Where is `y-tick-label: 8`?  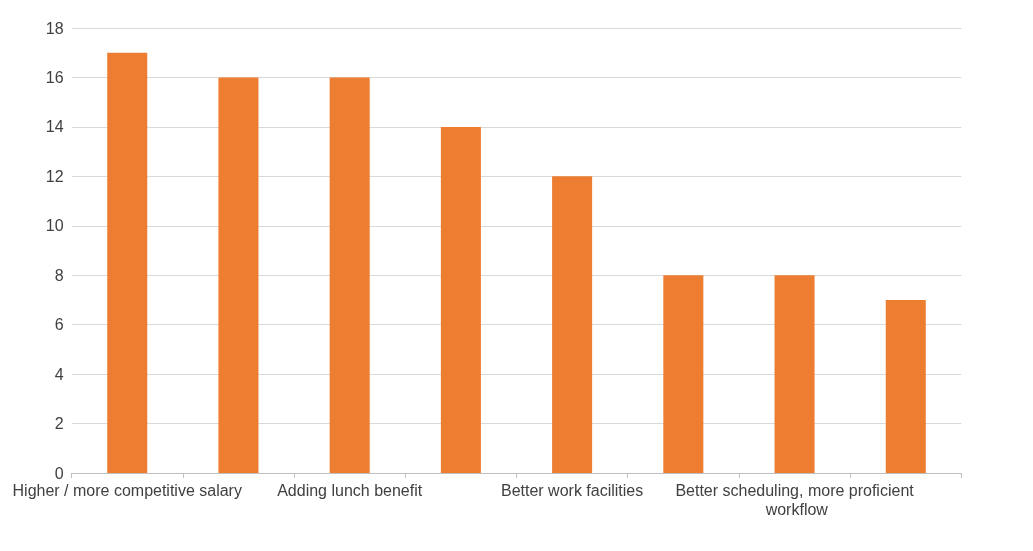 y-tick-label: 8 is located at coordinates (59, 275).